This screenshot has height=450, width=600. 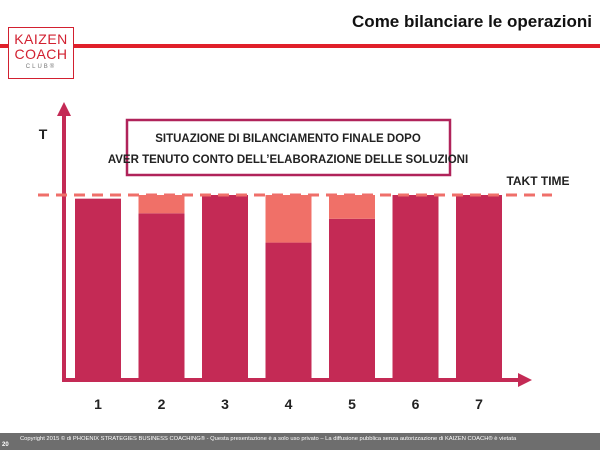 I want to click on x-tick-5: 5, so click(x=352, y=404).